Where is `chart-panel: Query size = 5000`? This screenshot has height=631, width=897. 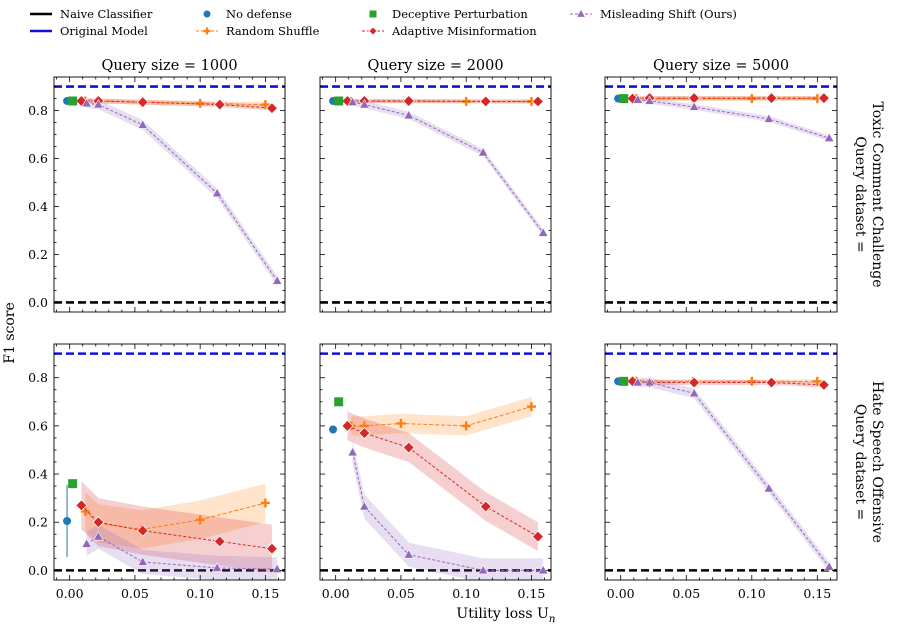
chart-panel: Query size = 5000 is located at coordinates (721, 185).